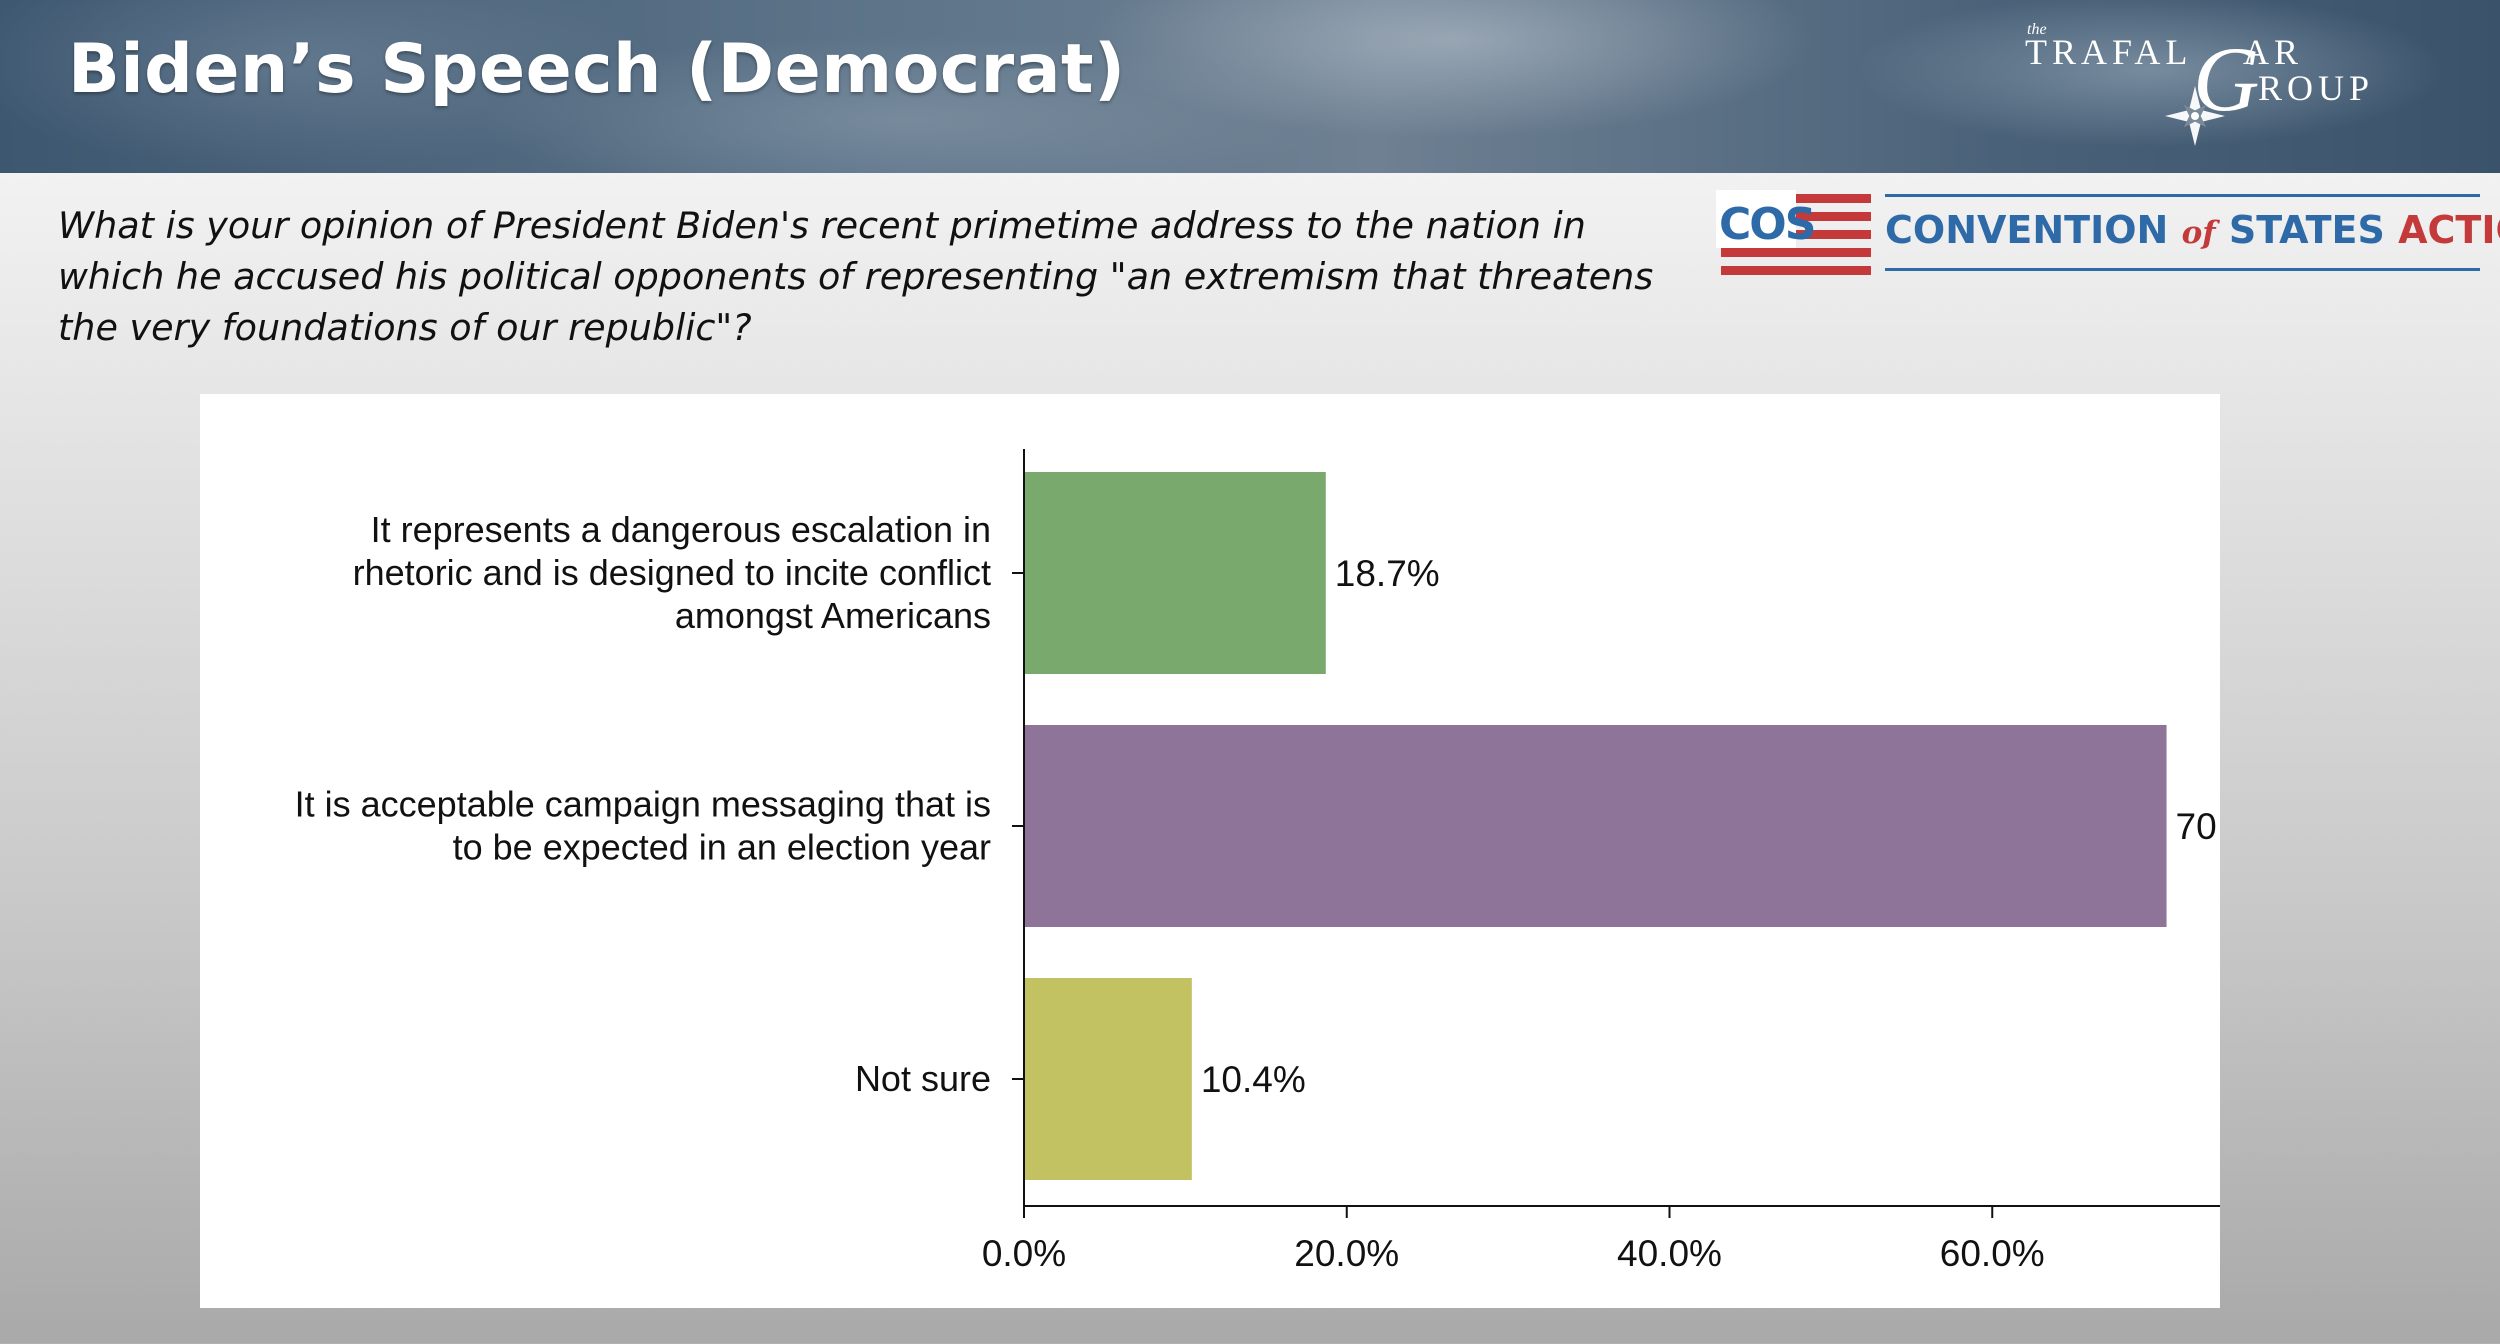 This screenshot has height=1344, width=2500. Describe the element at coordinates (2306, 230) in the screenshot. I see `cos-states-text: STATES` at that location.